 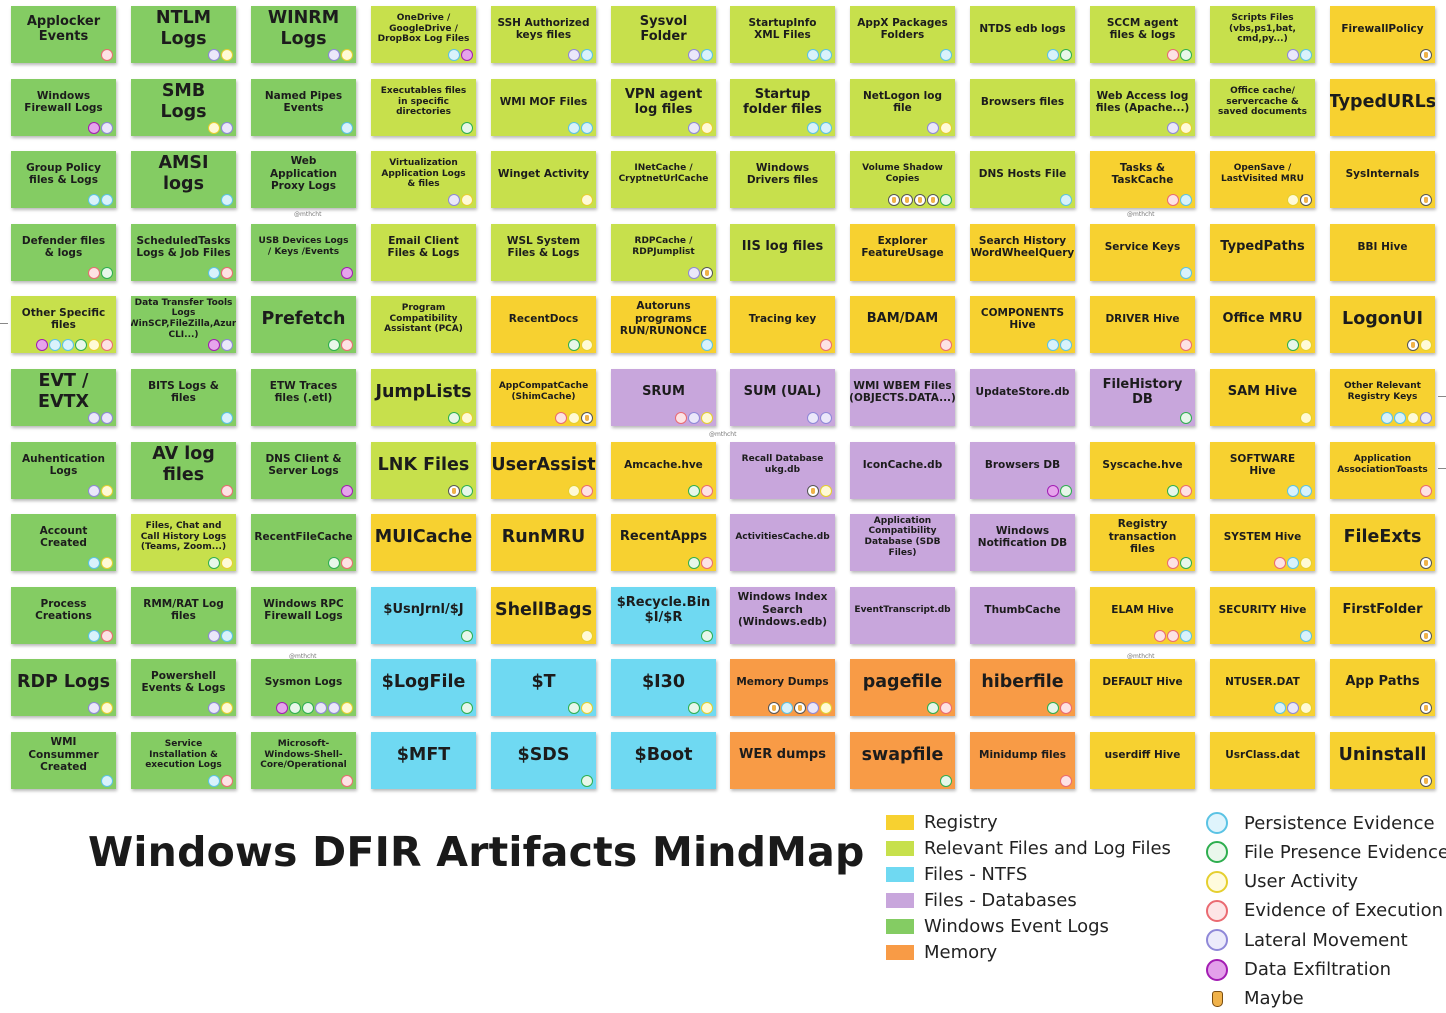 What do you see at coordinates (782, 755) in the screenshot?
I see `artifact-label: WER dumps` at bounding box center [782, 755].